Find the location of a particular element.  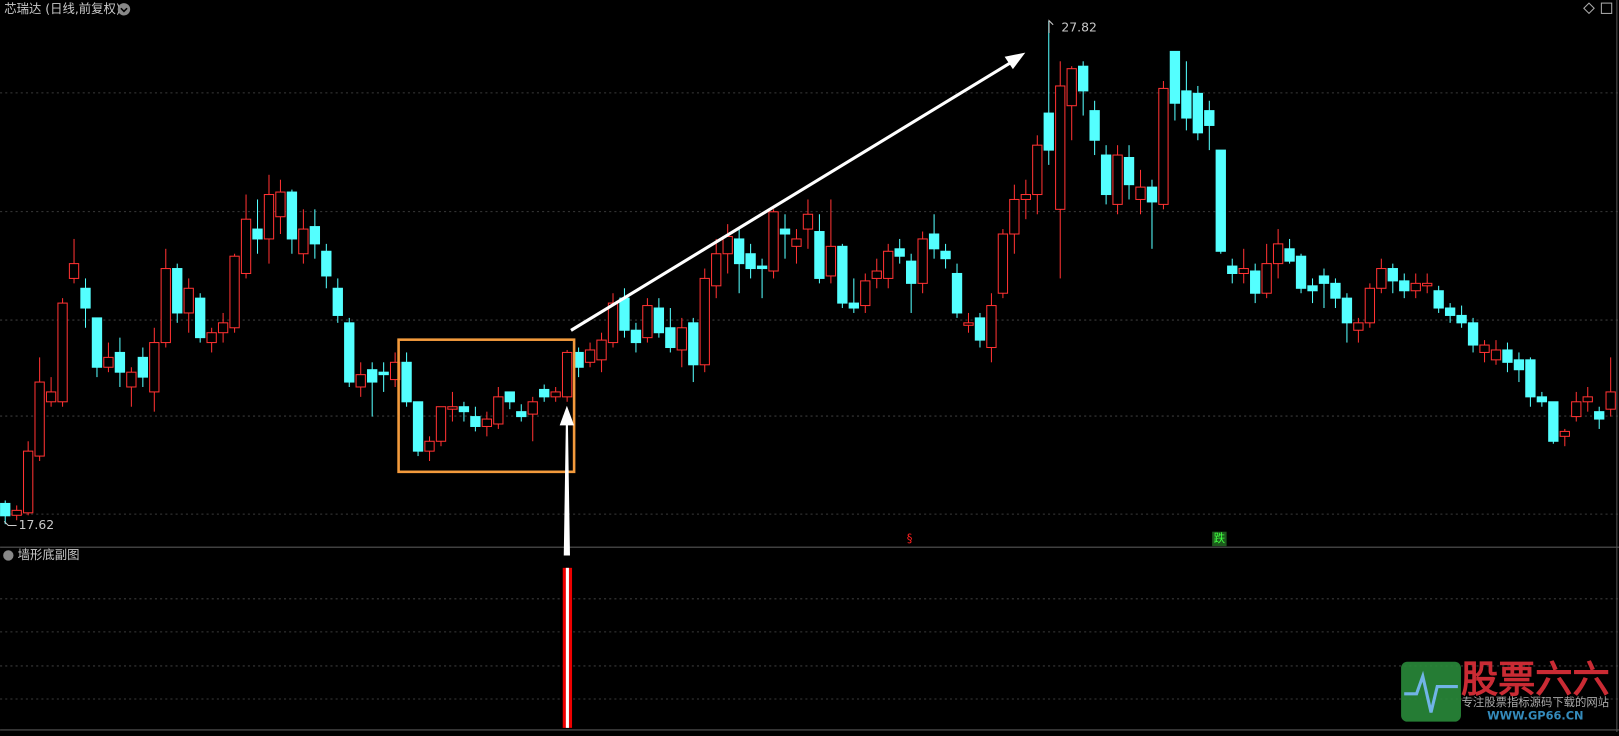

menu-chevron is located at coordinates (124, 10).